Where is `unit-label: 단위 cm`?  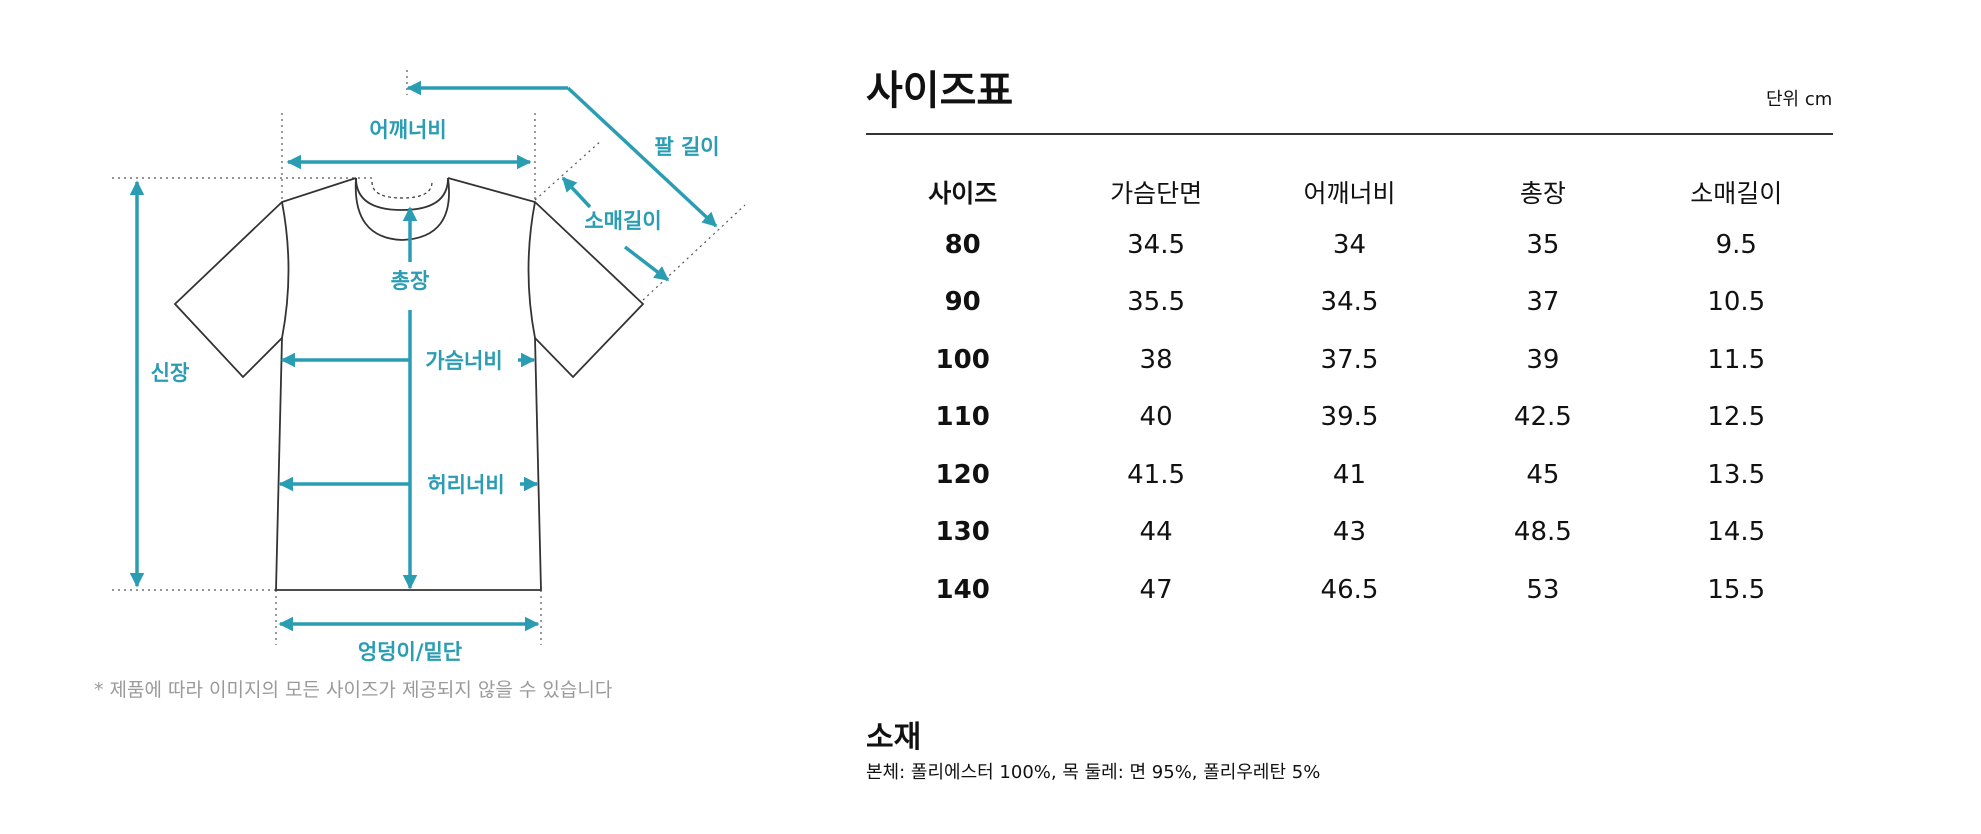 unit-label: 단위 cm is located at coordinates (1799, 99).